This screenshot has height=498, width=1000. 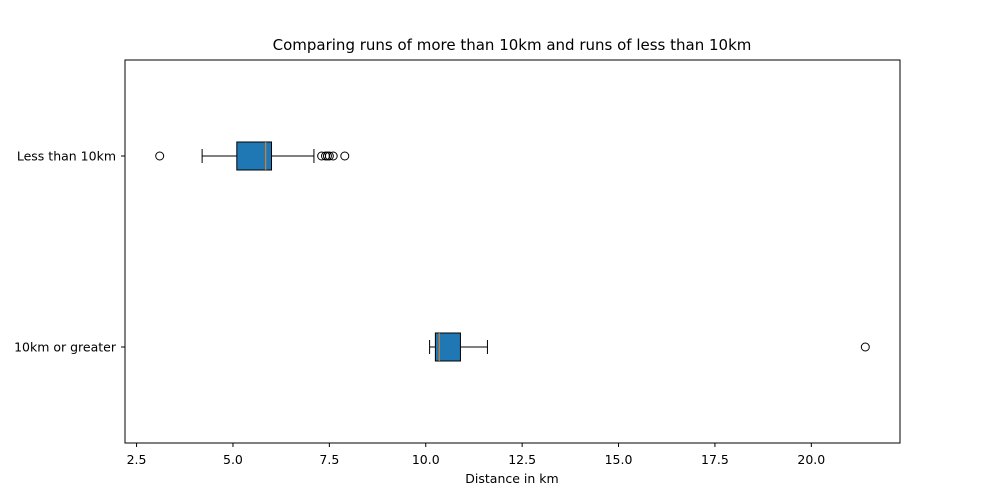 What do you see at coordinates (137, 459) in the screenshot?
I see `x-tick-label: 2.5` at bounding box center [137, 459].